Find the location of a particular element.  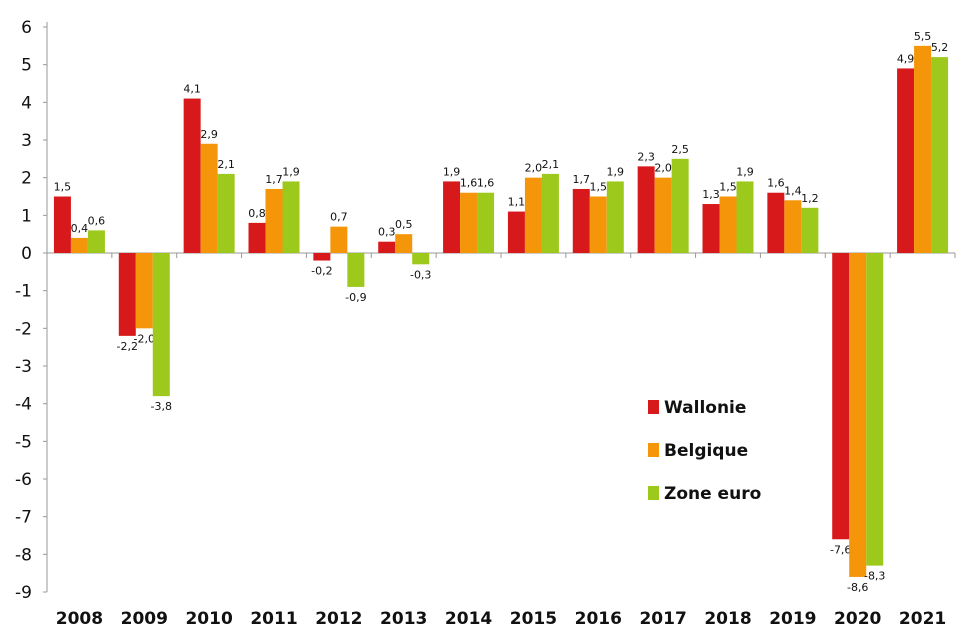

y-tick-label: -4 is located at coordinates (23, 405).